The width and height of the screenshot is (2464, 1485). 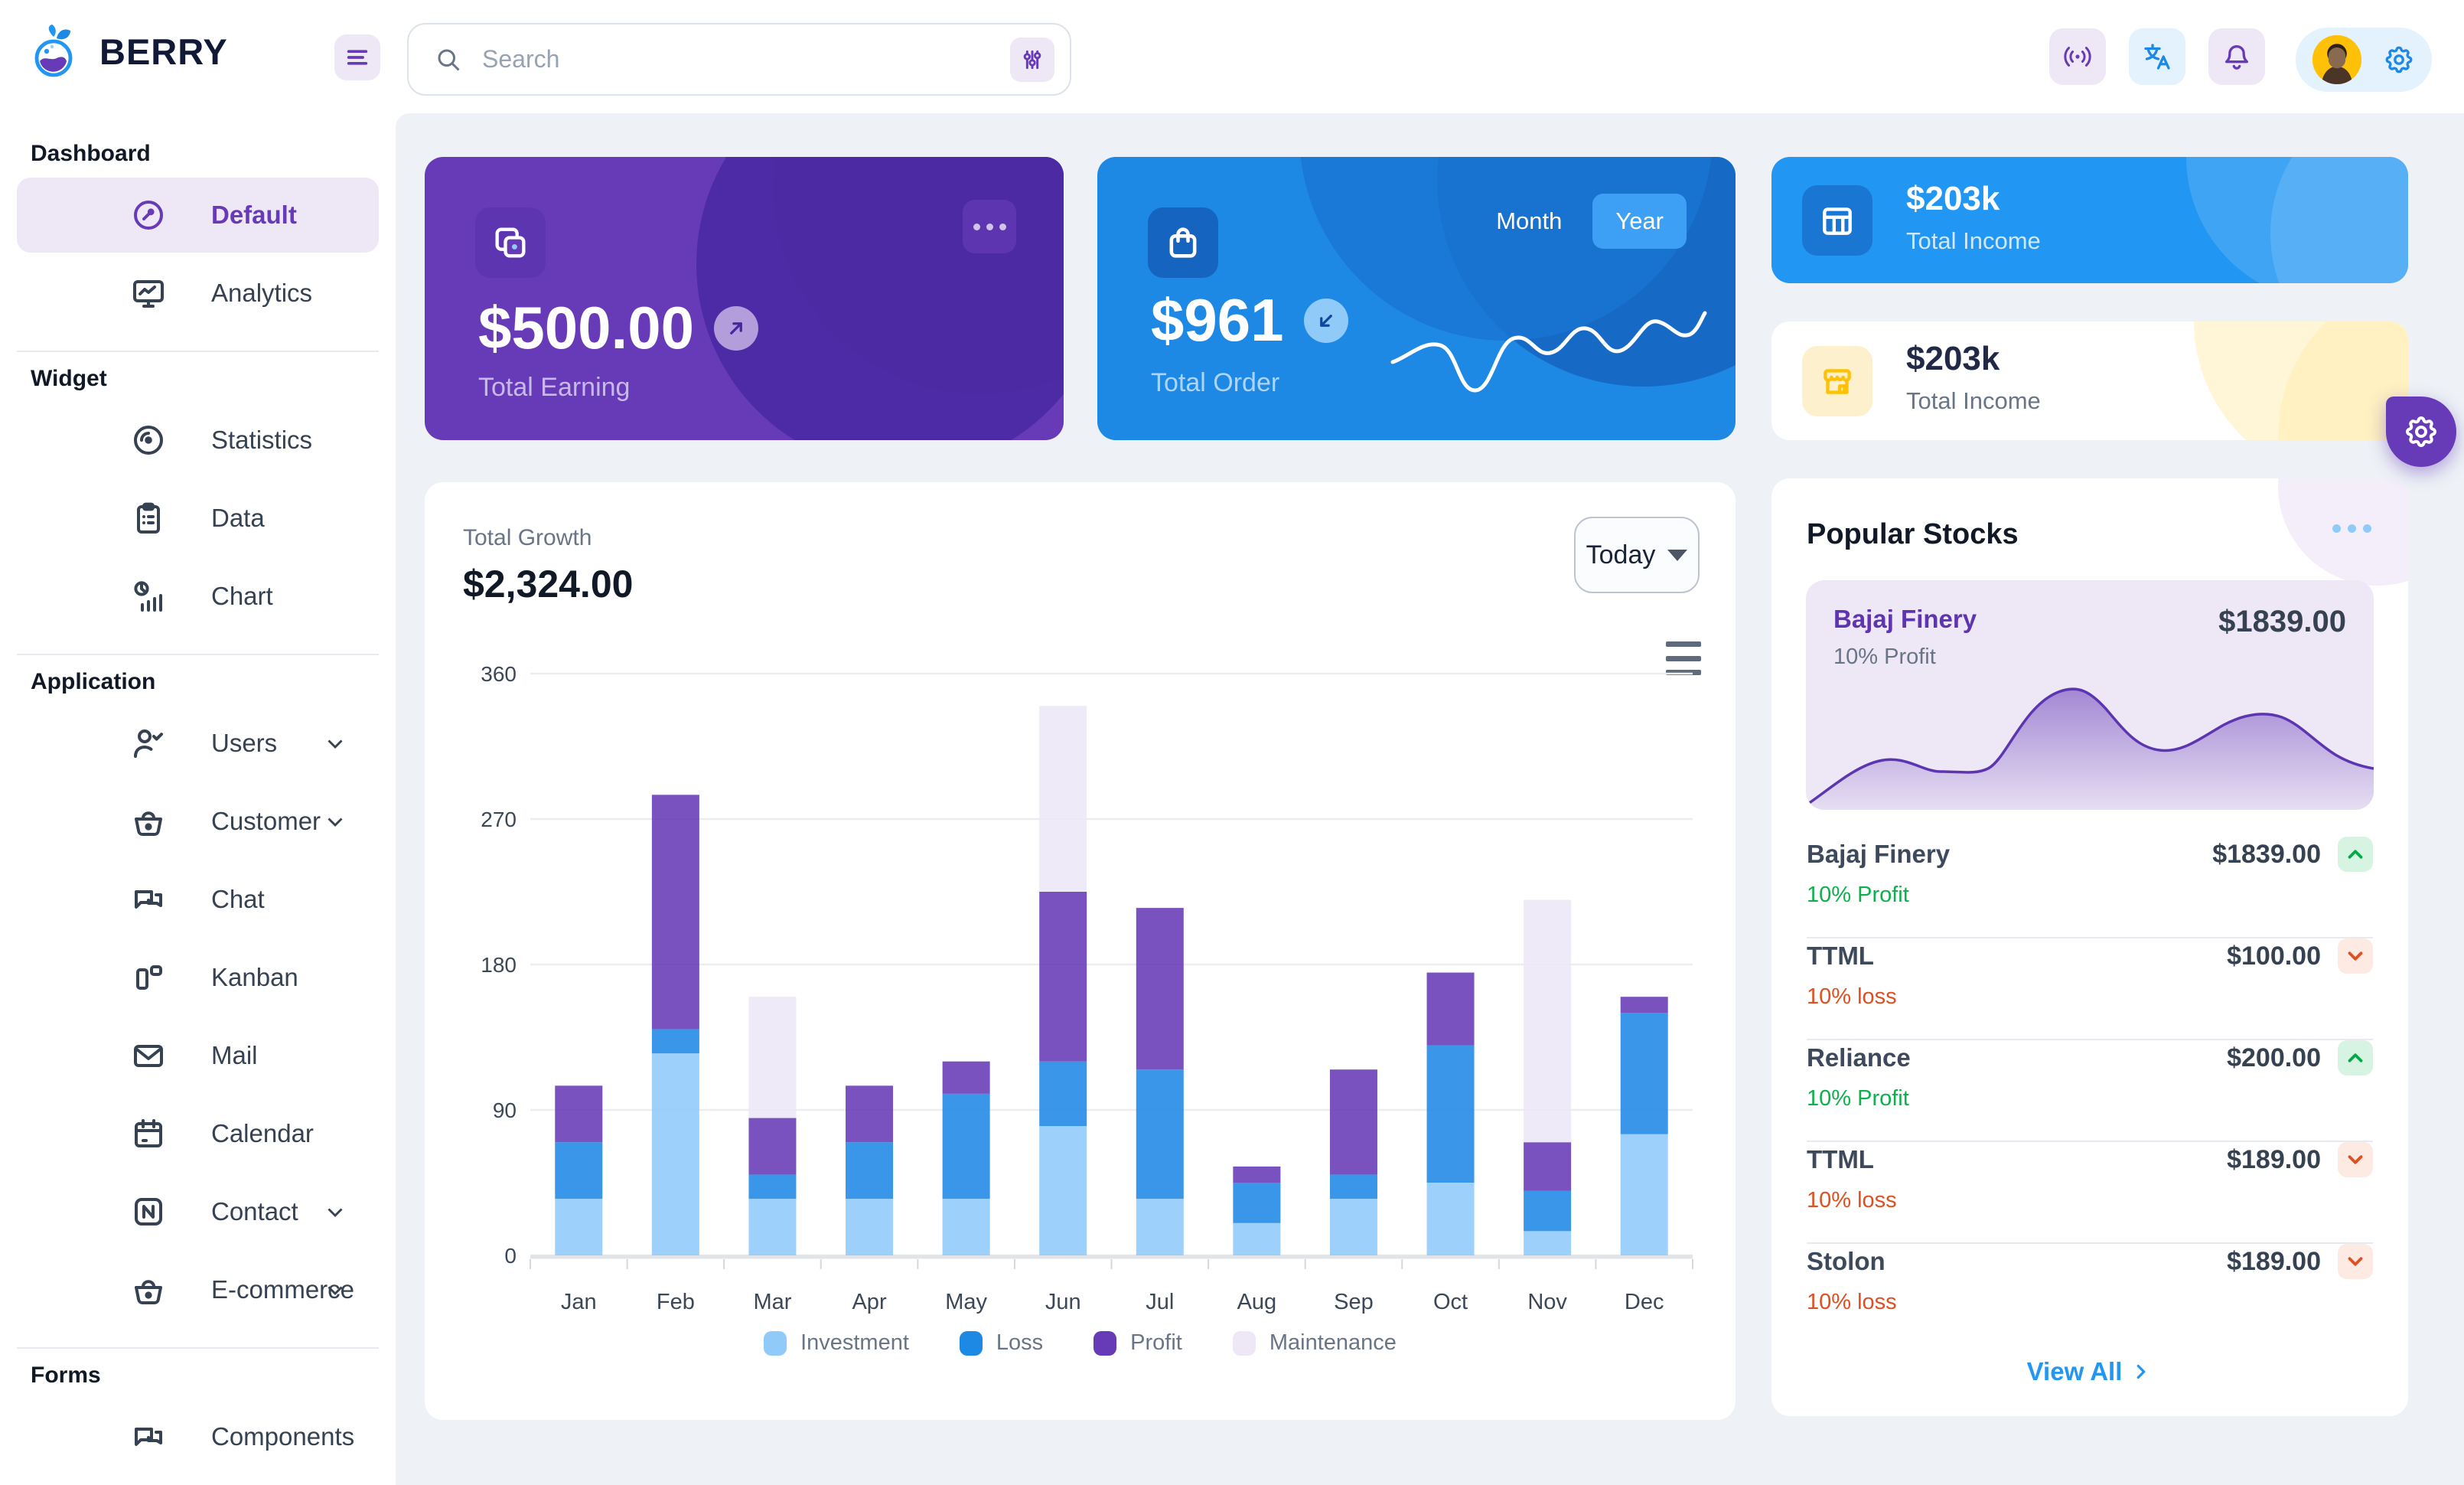 I want to click on sidebar-item-calendar: Calendar, so click(x=198, y=1133).